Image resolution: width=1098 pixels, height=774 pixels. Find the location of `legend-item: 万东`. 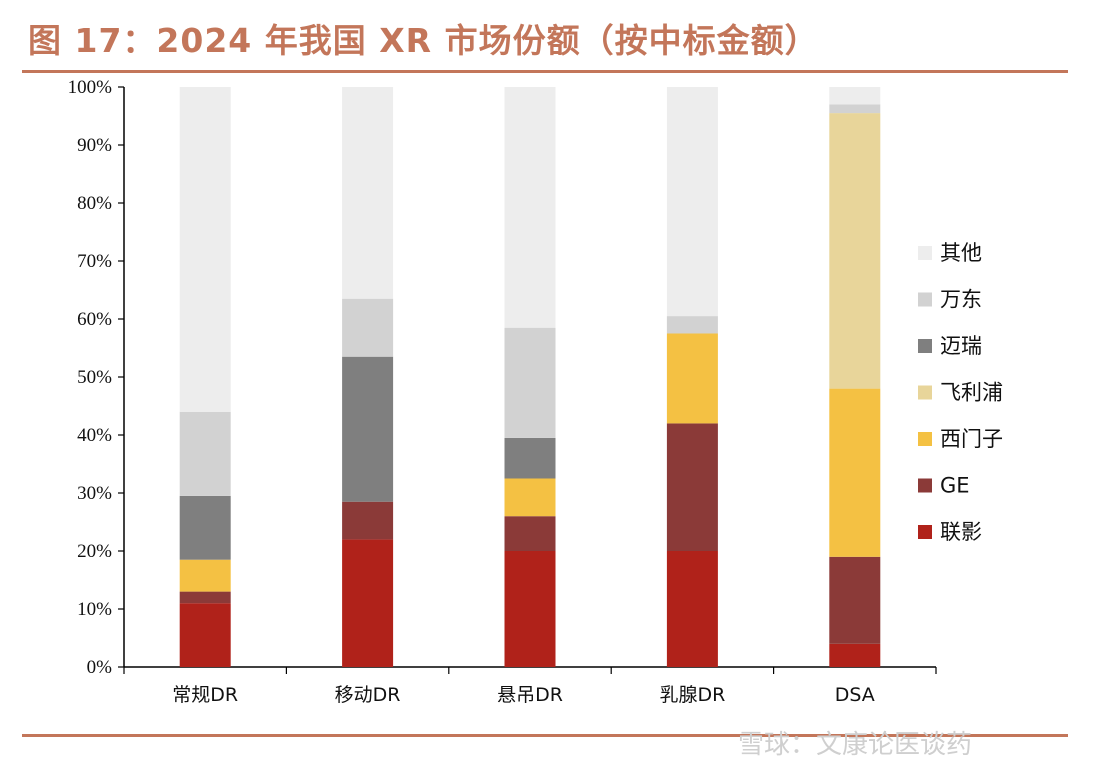

legend-item: 万东 is located at coordinates (950, 300).